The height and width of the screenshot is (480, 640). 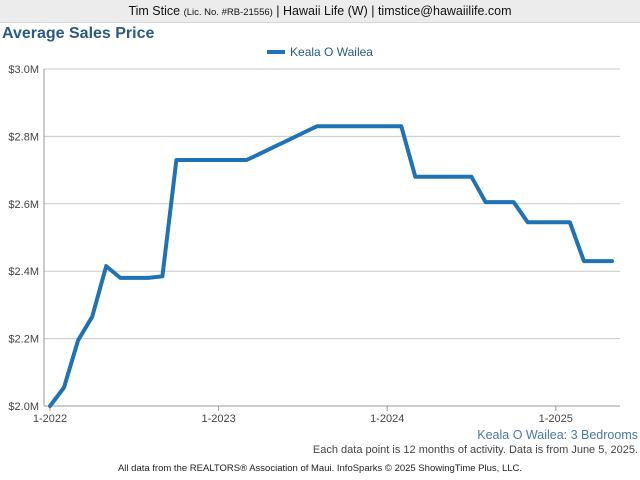 I want to click on agent-name: Tim Stice, so click(x=154, y=11).